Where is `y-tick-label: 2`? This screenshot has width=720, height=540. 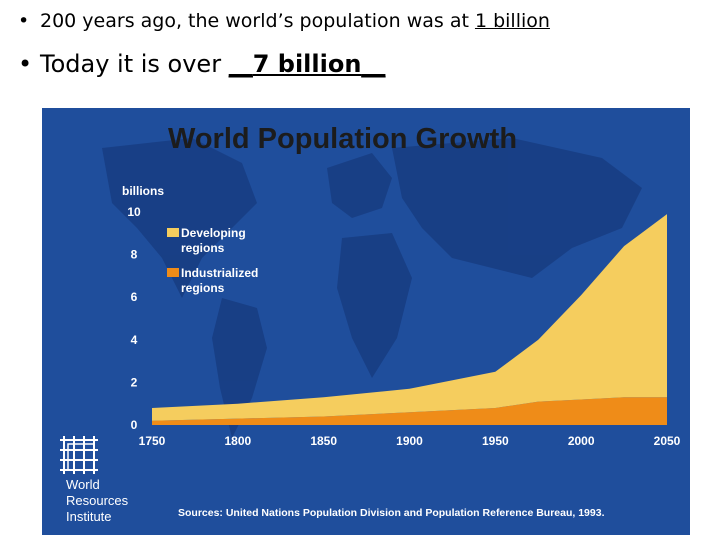
y-tick-label: 2 is located at coordinates (134, 382).